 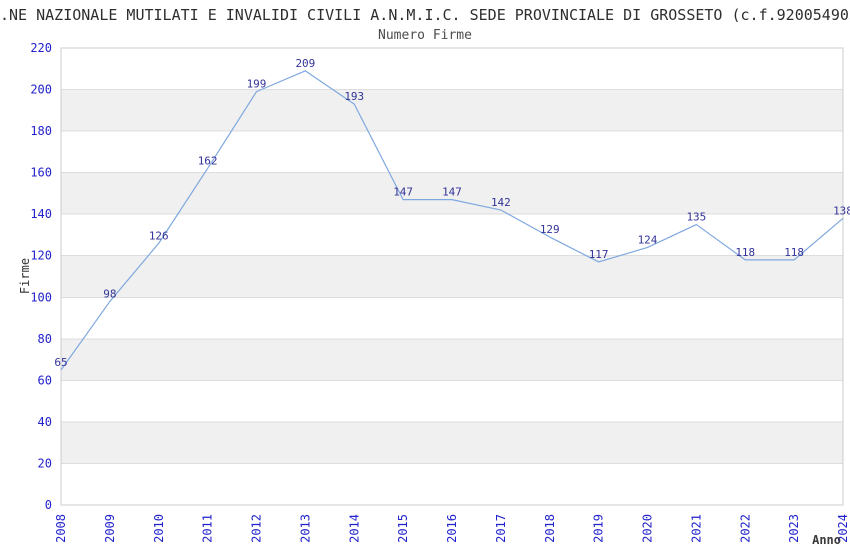 I want to click on svg-text: 124, so click(x=648, y=239).